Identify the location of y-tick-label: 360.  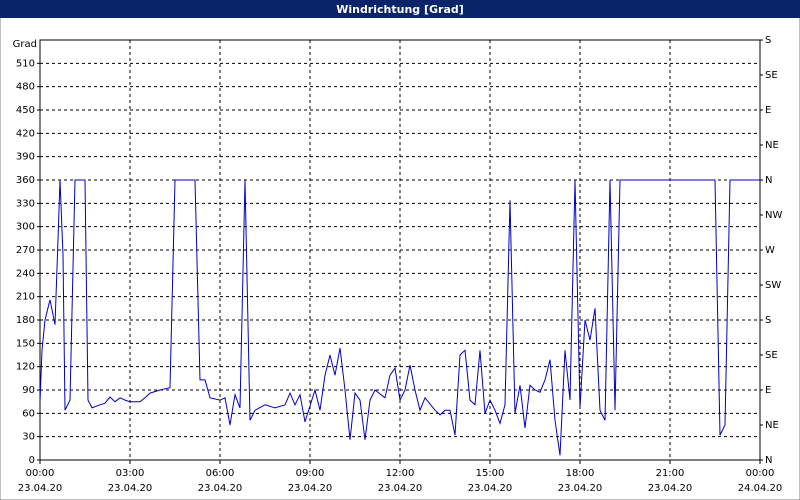
(25, 180).